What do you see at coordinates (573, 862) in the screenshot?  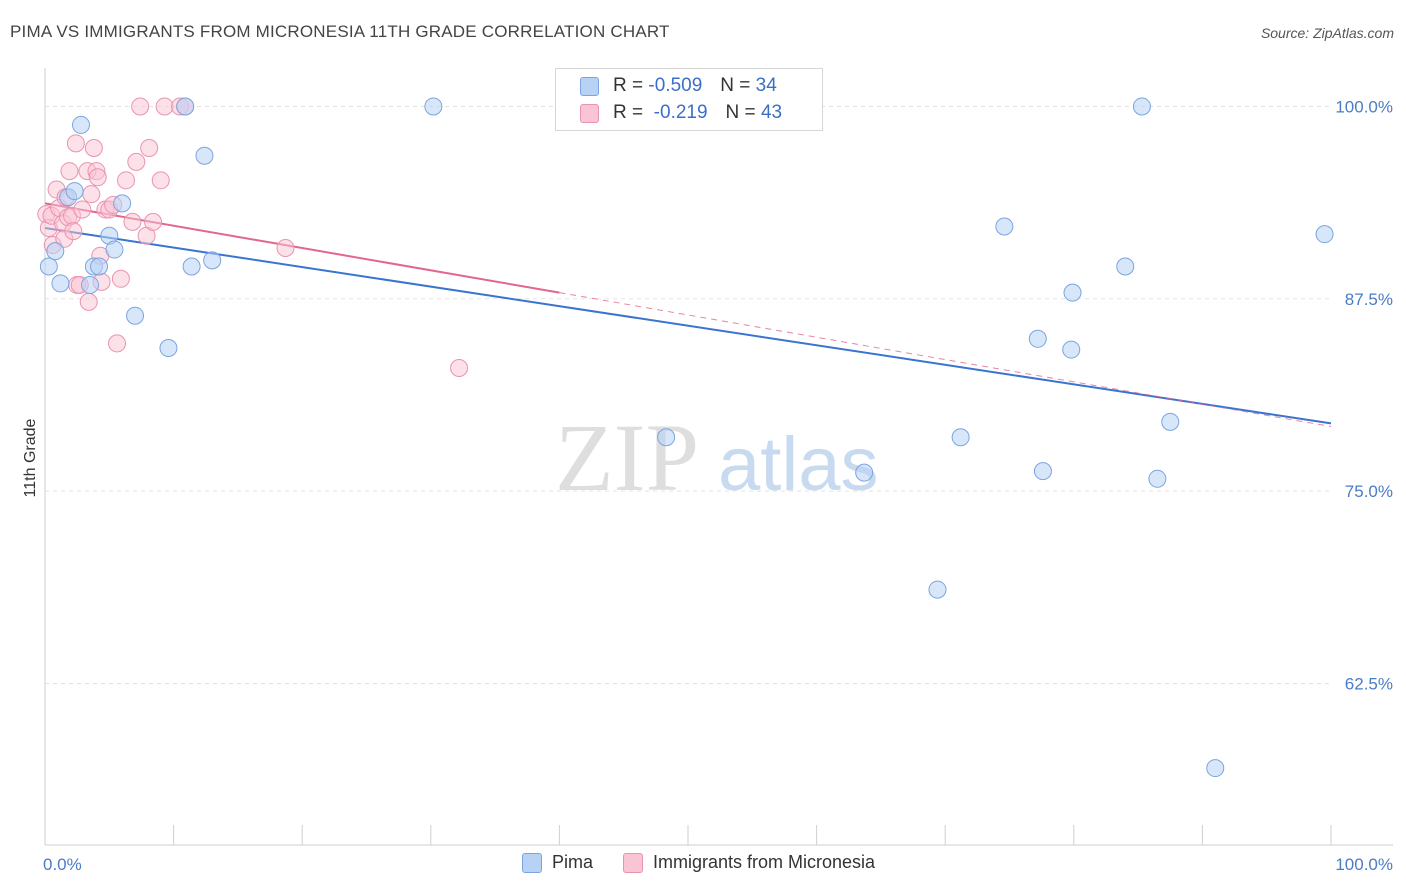 I see `legend-label: Pima` at bounding box center [573, 862].